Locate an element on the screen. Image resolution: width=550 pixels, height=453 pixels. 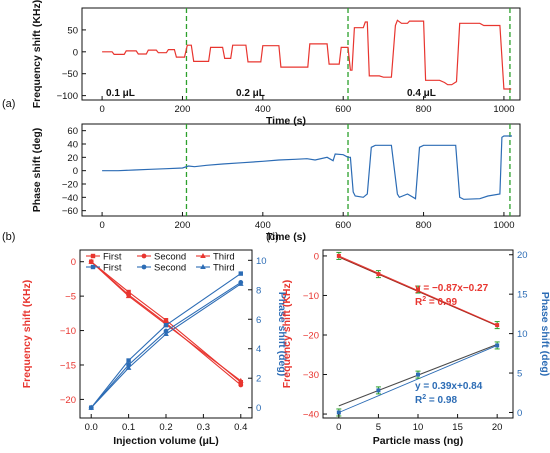
panel-b-legend: First Second Third First Second Third is located at coordinates (160, 263).